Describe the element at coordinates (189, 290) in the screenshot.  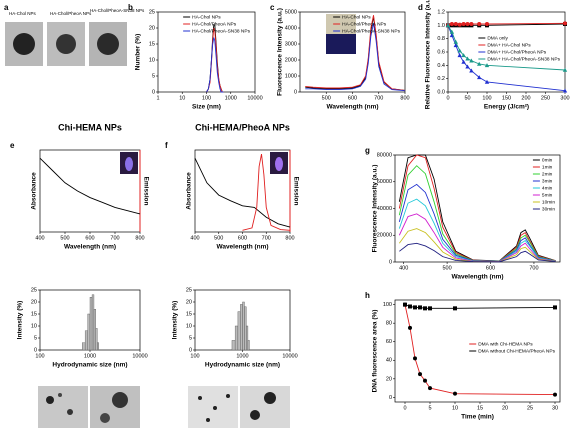
I see `y-tick-label: 25` at that location.